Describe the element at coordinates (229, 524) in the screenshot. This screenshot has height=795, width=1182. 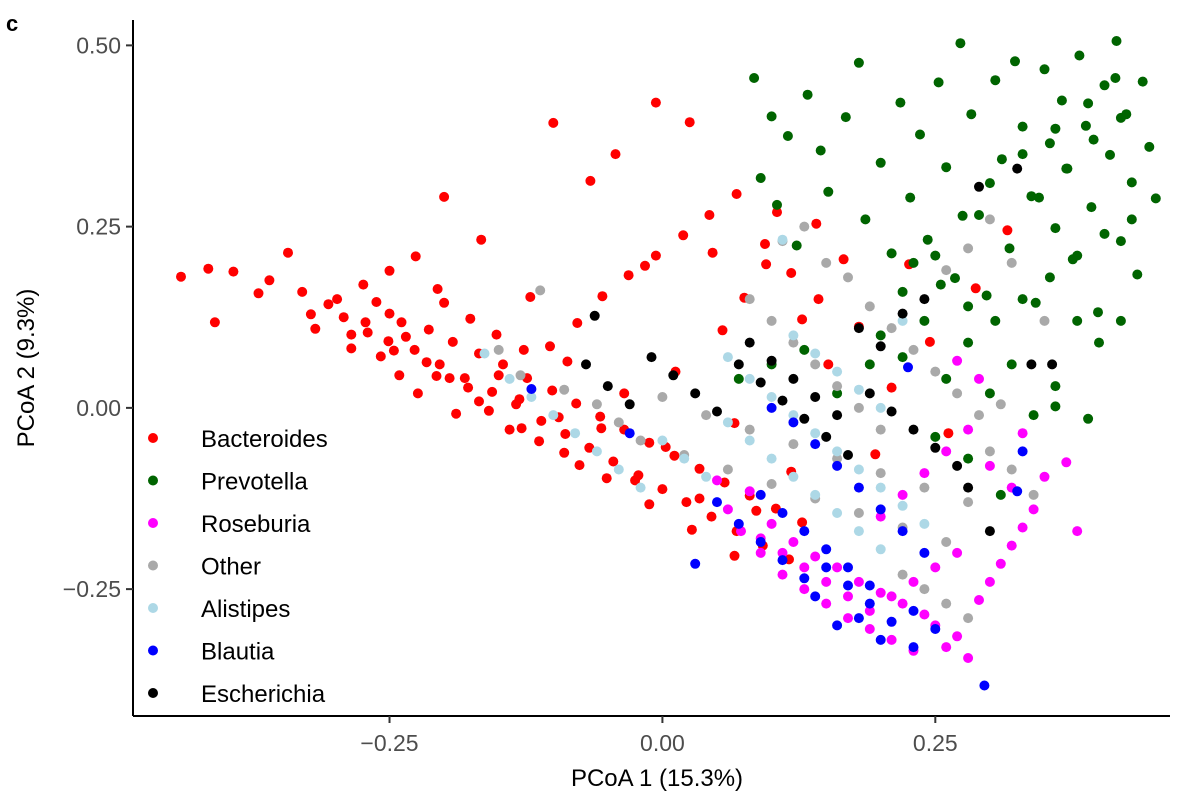
I see `legend-item-roseburia: Roseburia` at that location.